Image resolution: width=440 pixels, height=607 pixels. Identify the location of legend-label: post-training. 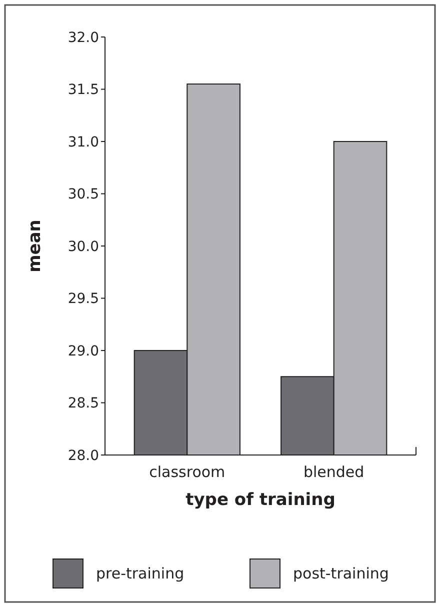
(341, 573).